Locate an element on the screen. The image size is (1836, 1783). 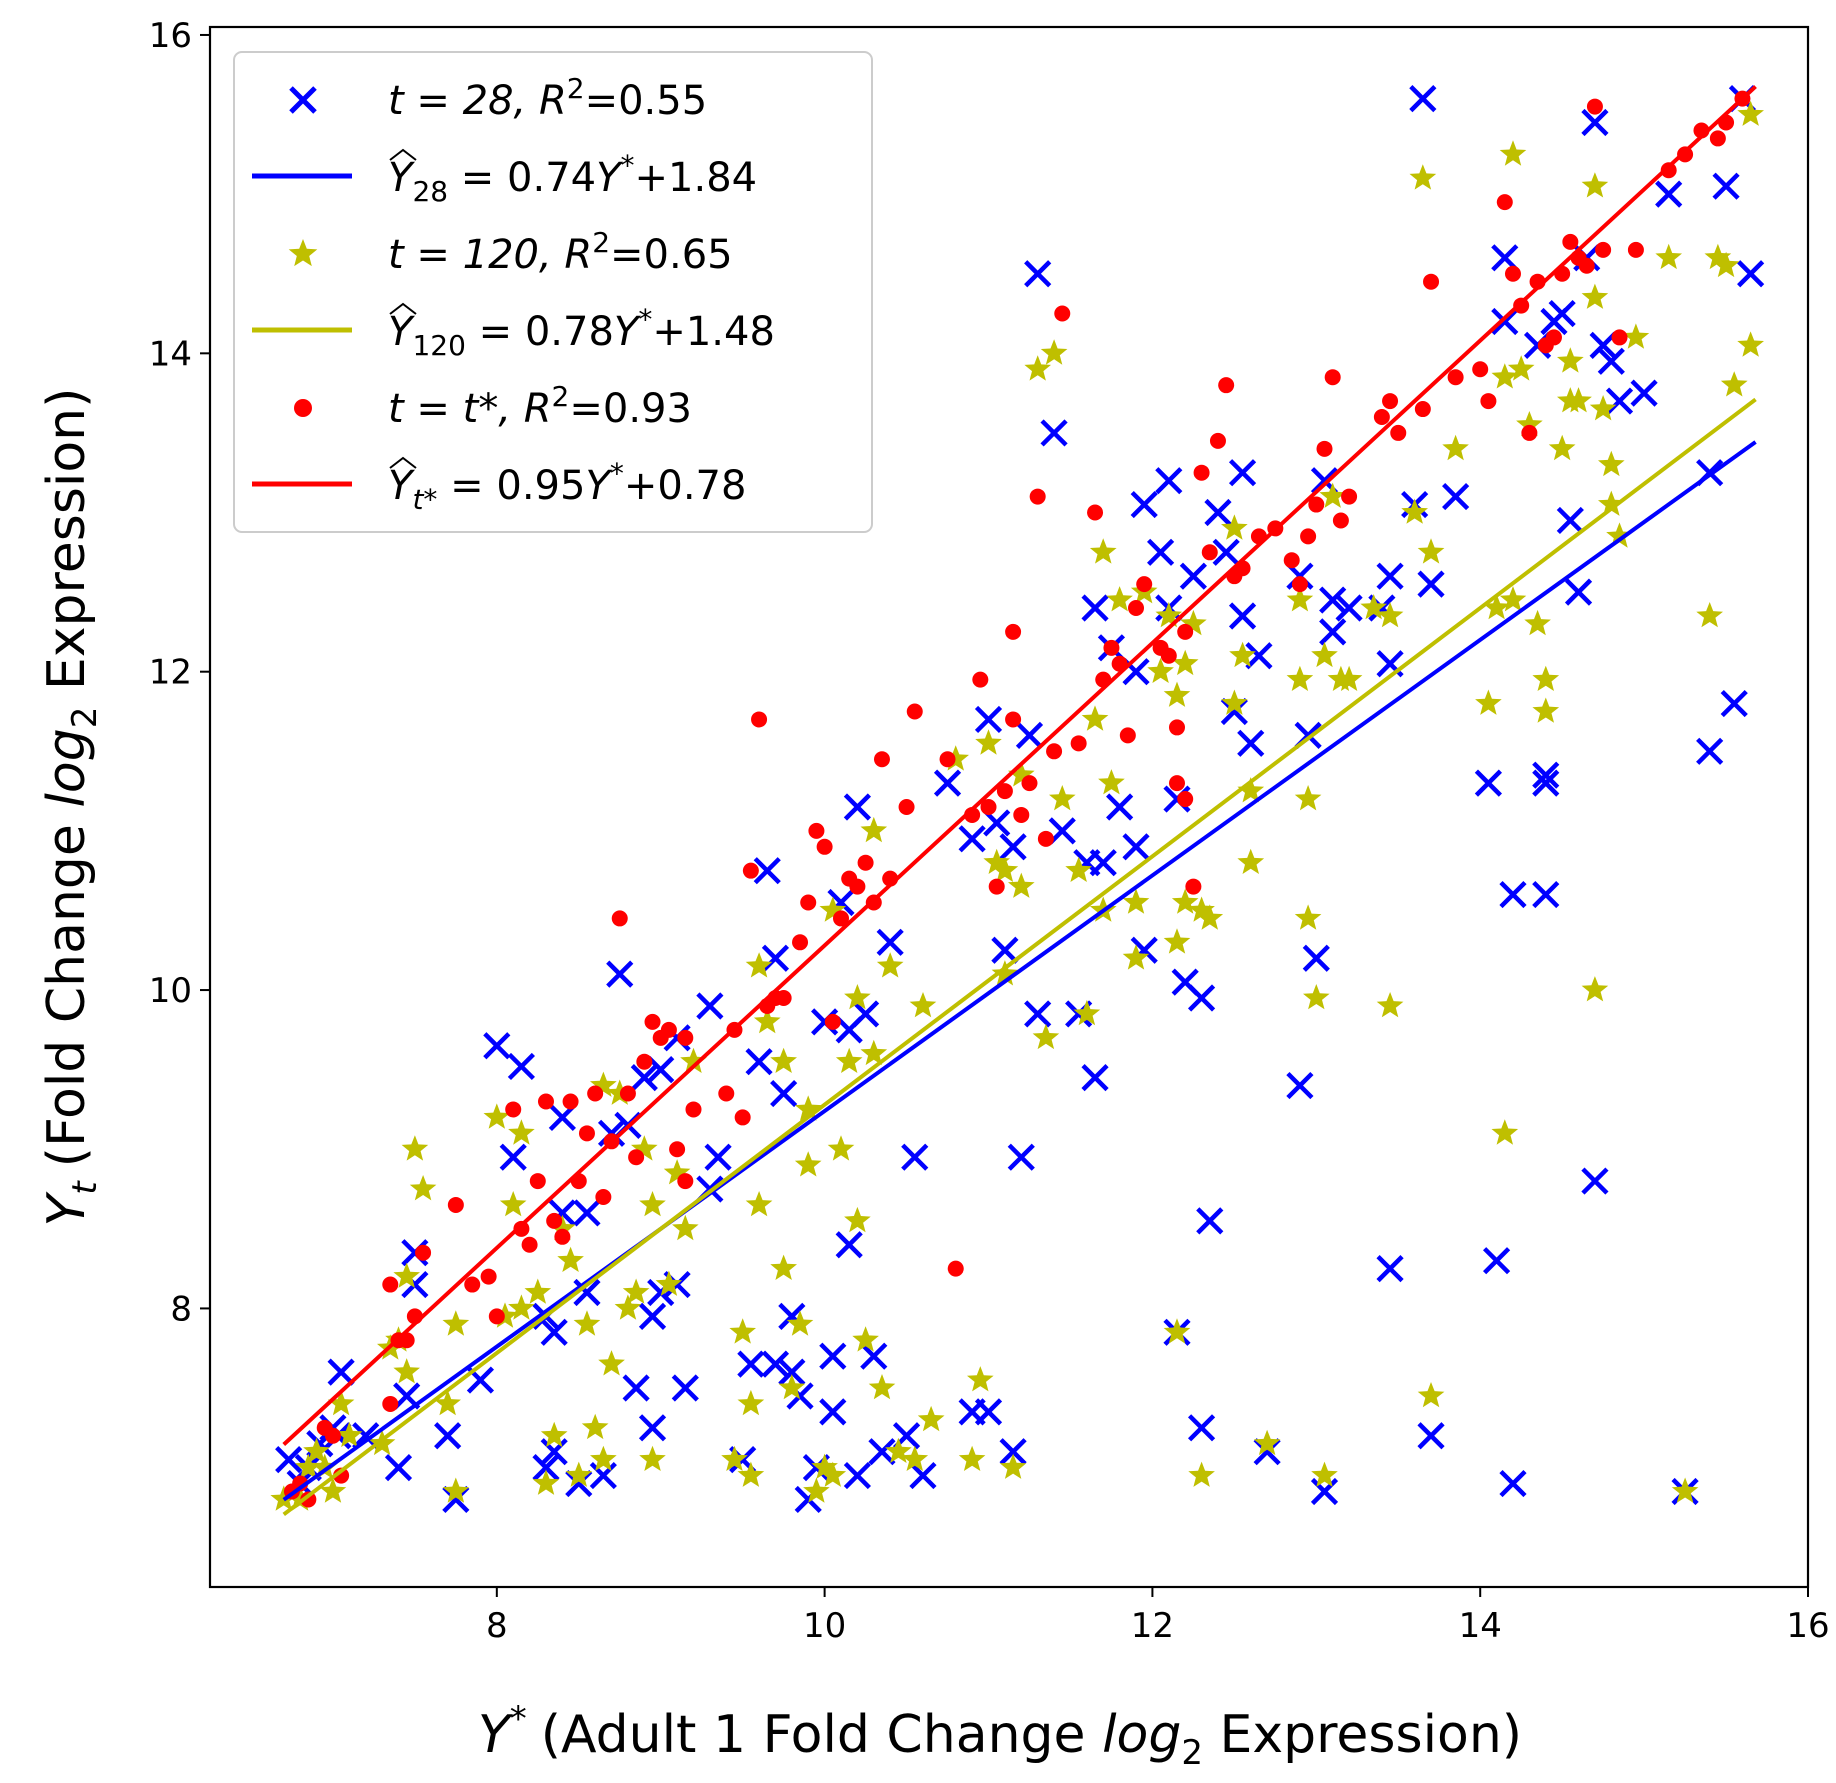
legend-marker-x is located at coordinates (303, 100).